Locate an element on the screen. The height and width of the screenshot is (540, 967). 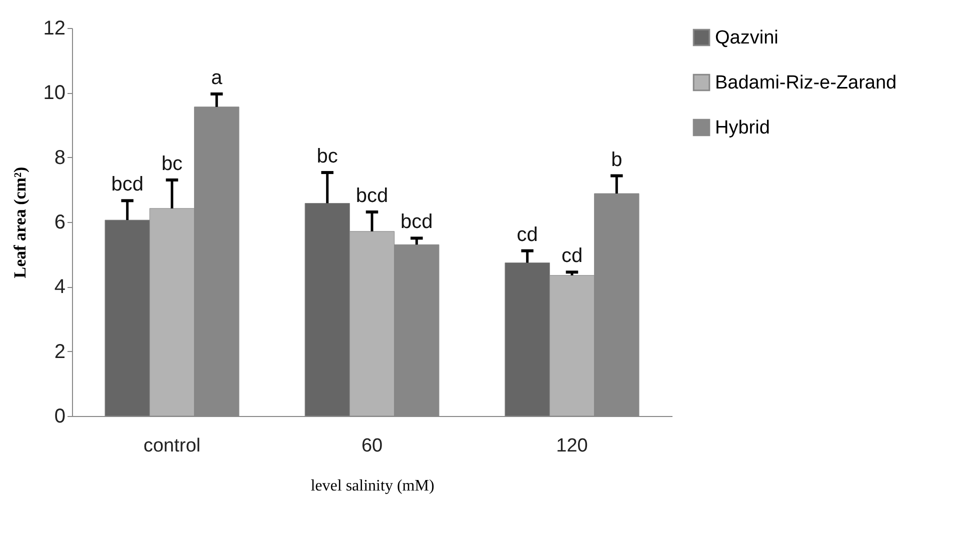
y-tick-label: 6 is located at coordinates (60, 223).